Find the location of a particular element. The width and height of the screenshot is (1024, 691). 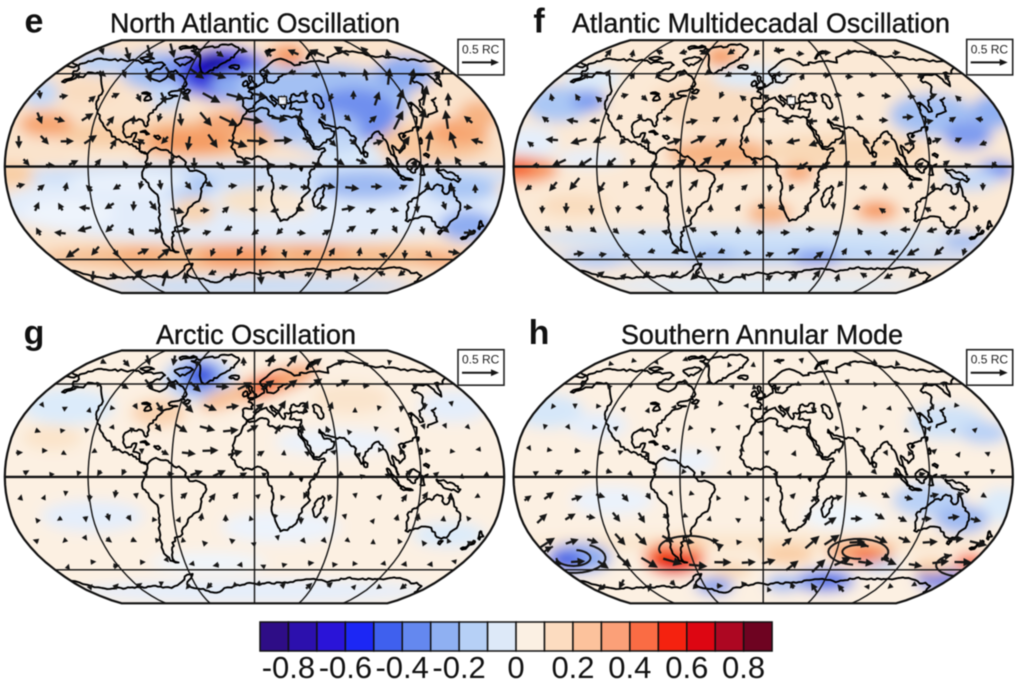

svg-text: -0.6 is located at coordinates (345, 667).